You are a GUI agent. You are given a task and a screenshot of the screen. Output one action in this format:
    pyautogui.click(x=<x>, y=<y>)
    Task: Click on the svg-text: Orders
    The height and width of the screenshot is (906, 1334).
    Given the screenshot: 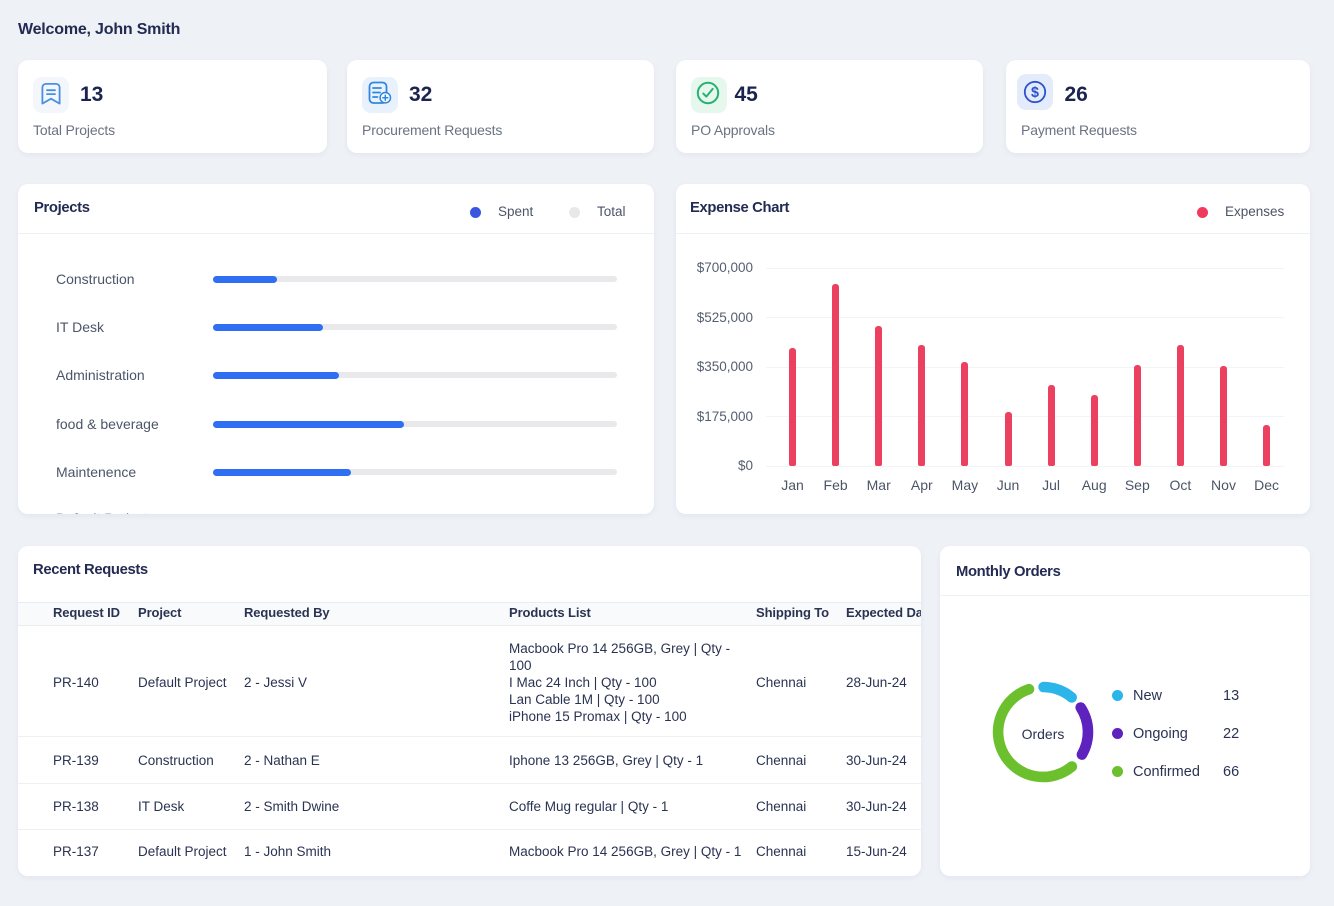 What is the action you would take?
    pyautogui.click(x=1043, y=734)
    